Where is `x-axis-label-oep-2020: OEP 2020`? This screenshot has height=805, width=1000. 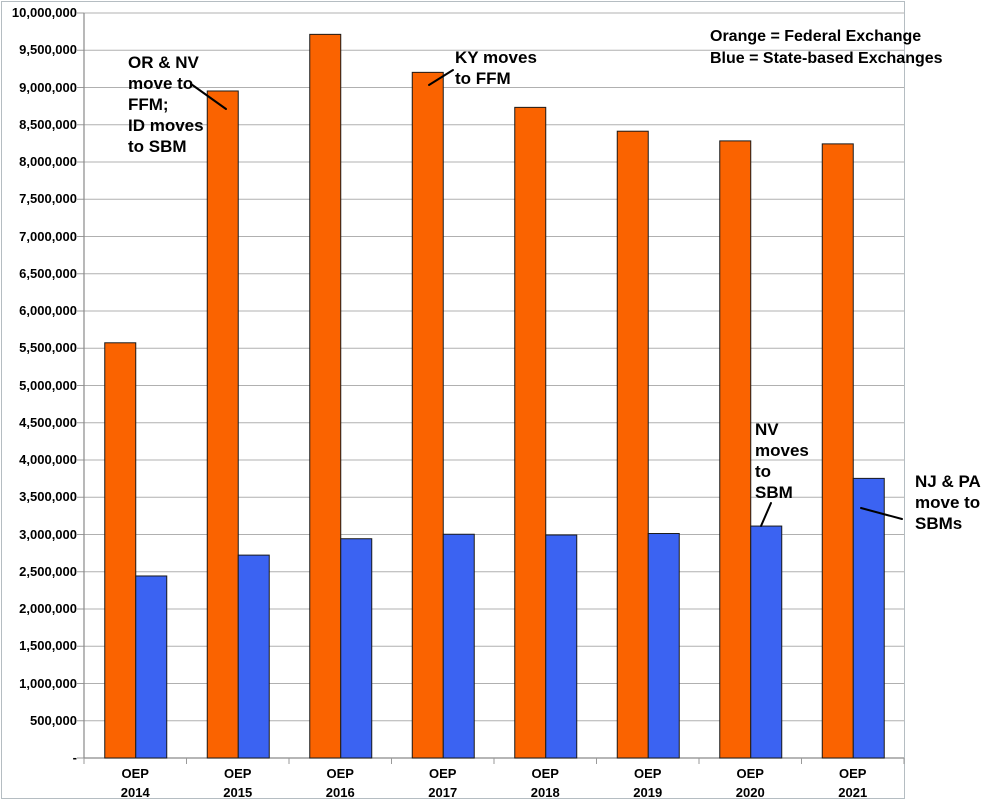
x-axis-label-oep-2020: OEP 2020 is located at coordinates (750, 783).